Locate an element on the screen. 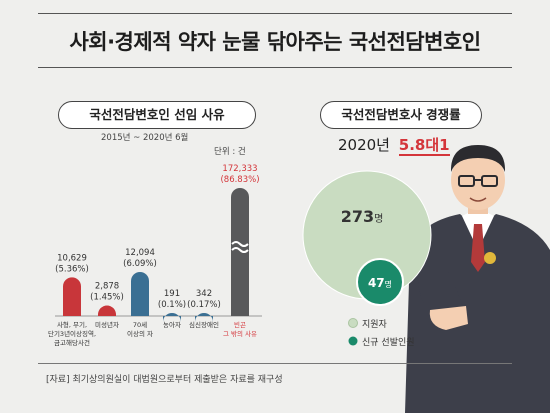  category-label-0-0: 사형, 무기, is located at coordinates (72, 324).